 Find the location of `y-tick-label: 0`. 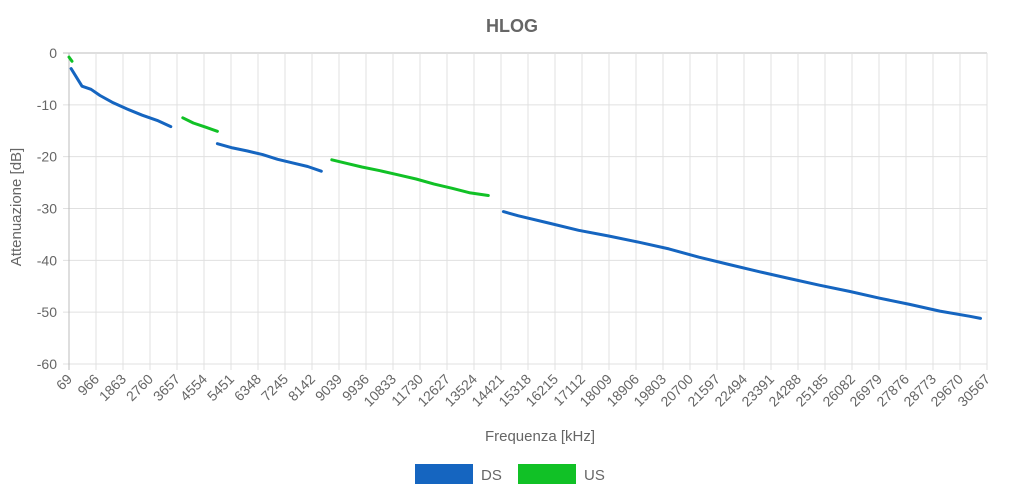

y-tick-label: 0 is located at coordinates (53, 53).